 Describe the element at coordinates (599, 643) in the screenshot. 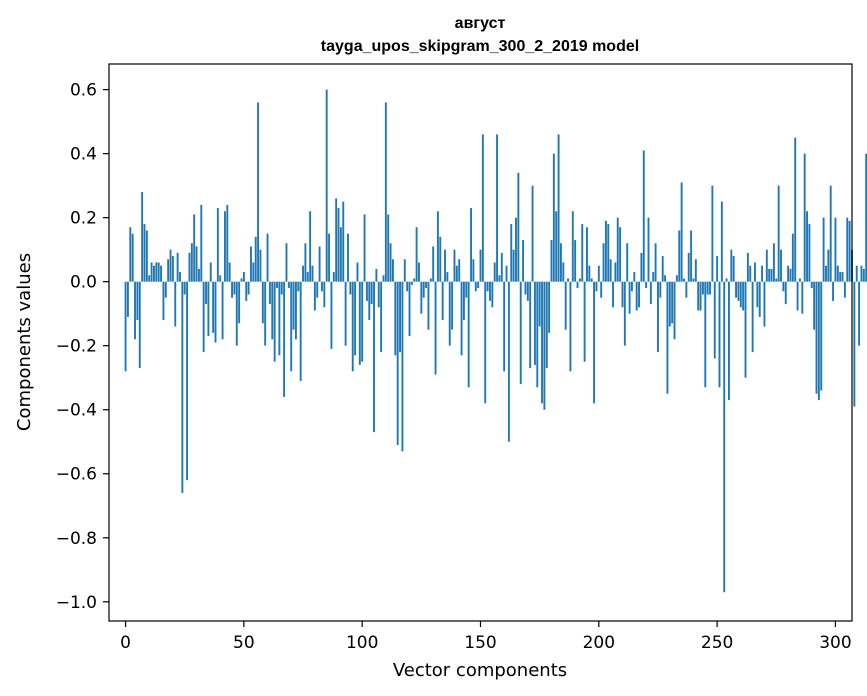

I see `x-tick-label: 200` at that location.